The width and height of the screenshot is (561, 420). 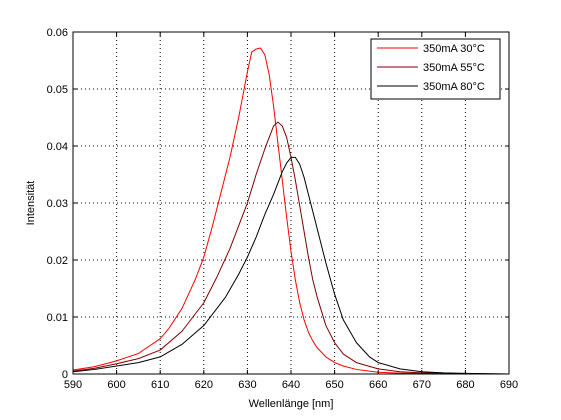 I want to click on y-tick-label: 0.03, so click(x=57, y=204).